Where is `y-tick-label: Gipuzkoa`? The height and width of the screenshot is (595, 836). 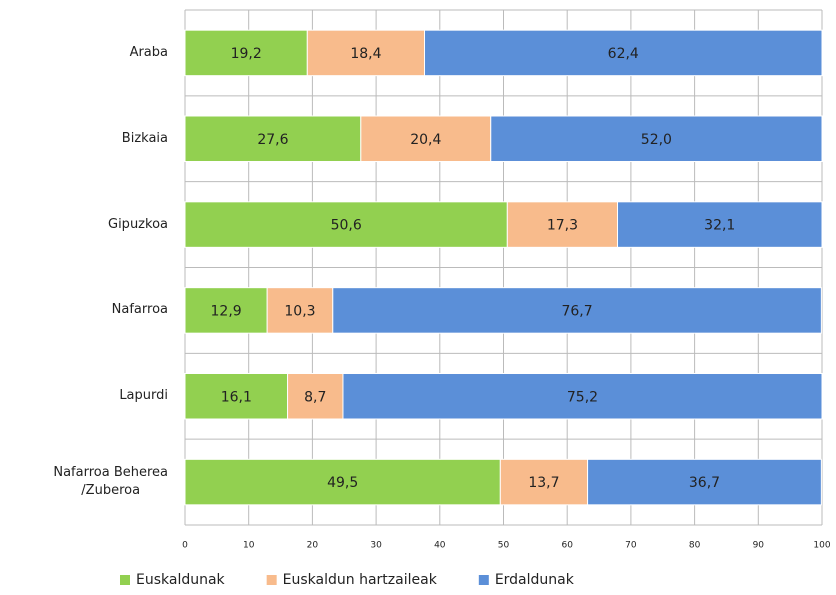 y-tick-label: Gipuzkoa is located at coordinates (138, 224).